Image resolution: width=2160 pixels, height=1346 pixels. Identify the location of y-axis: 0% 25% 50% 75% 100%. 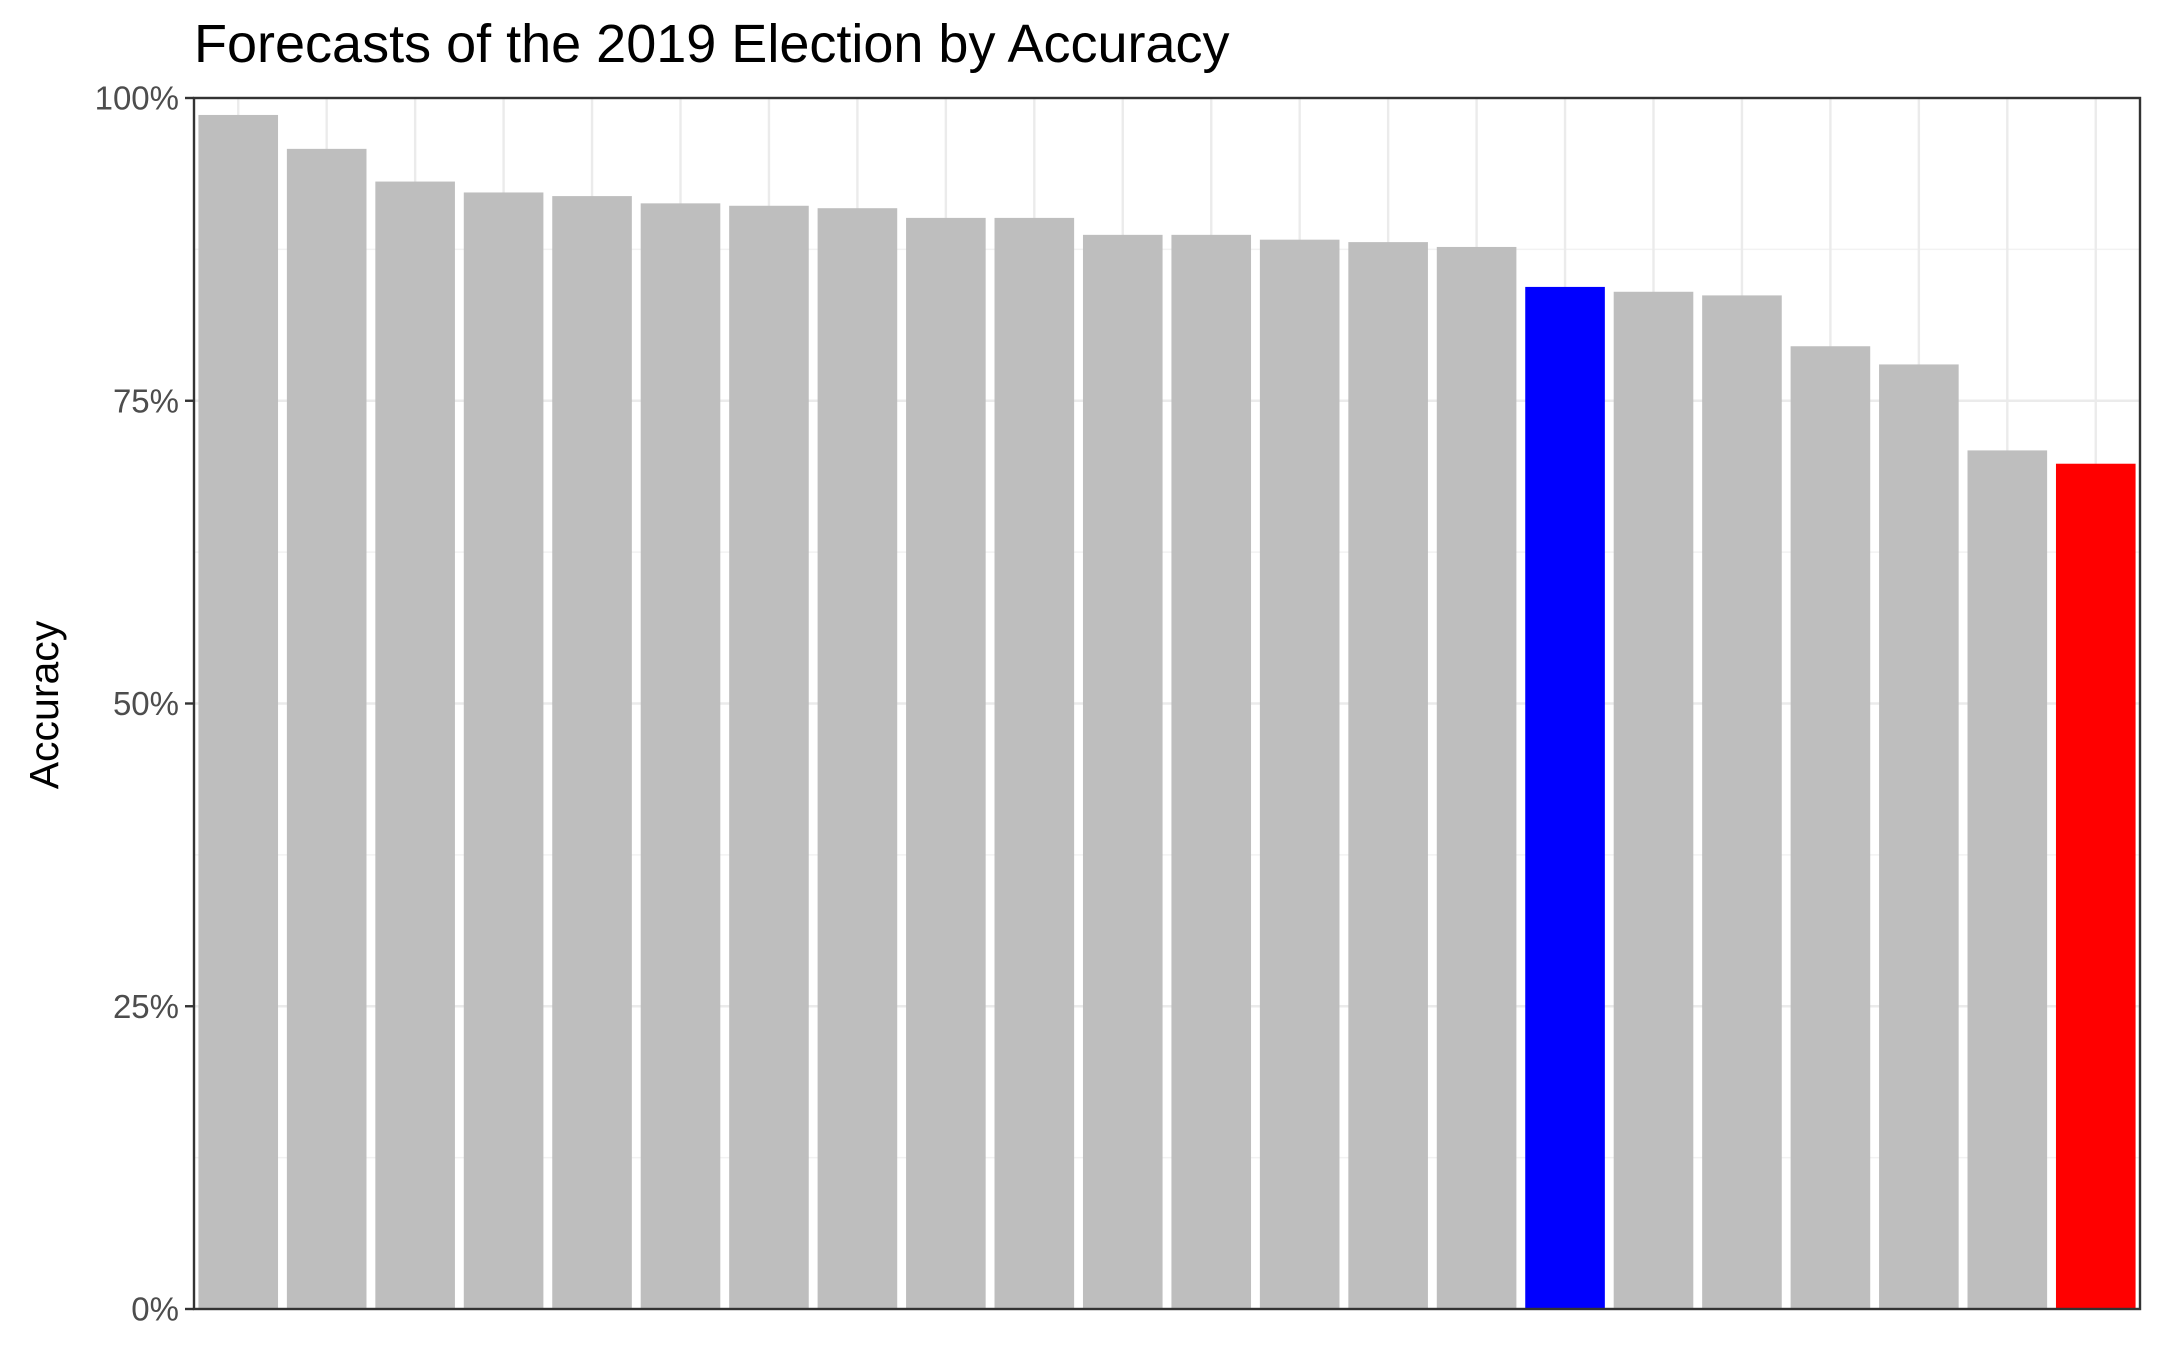
(144, 704).